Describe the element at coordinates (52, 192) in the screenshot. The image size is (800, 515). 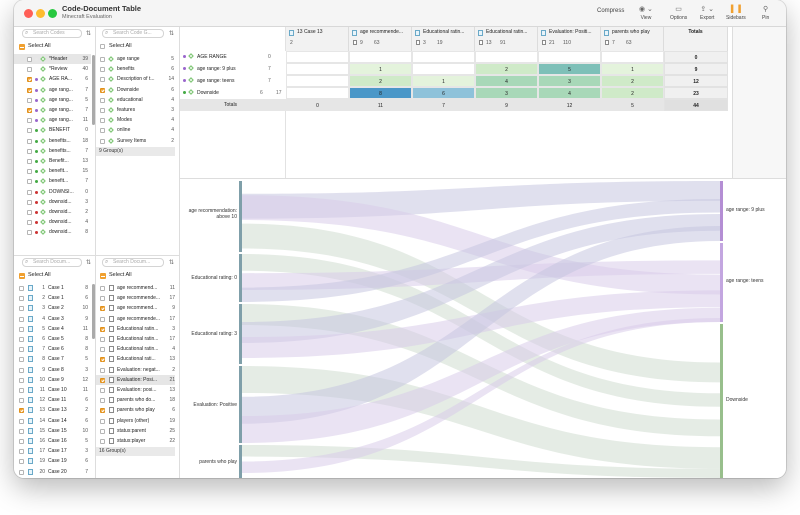
I see `codes-list-item: DOWNSI... 0` at that location.